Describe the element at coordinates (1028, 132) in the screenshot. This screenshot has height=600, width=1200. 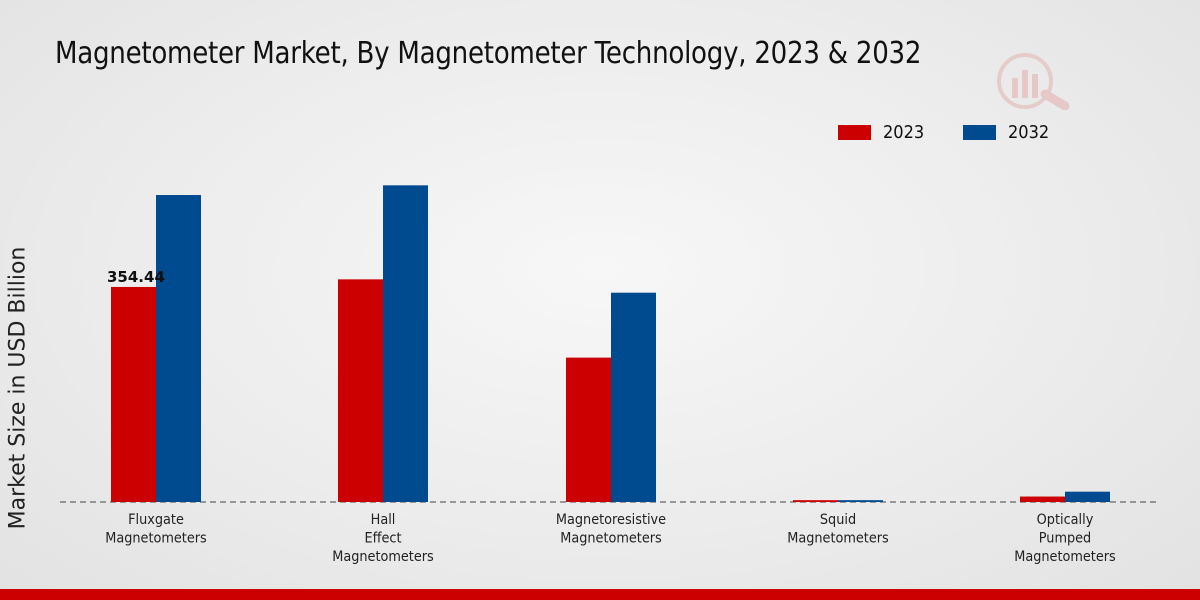
I see `legend-label-2032: 2032` at that location.